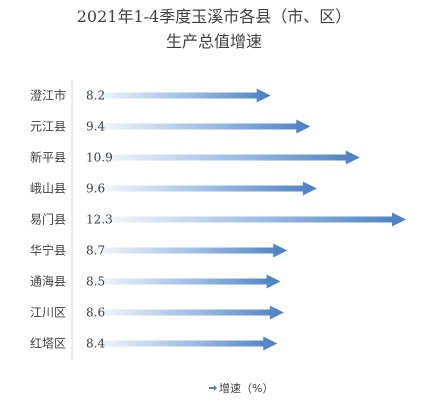 This screenshot has height=401, width=428. I want to click on chart-subtitle: 生产总值增速, so click(214, 41).